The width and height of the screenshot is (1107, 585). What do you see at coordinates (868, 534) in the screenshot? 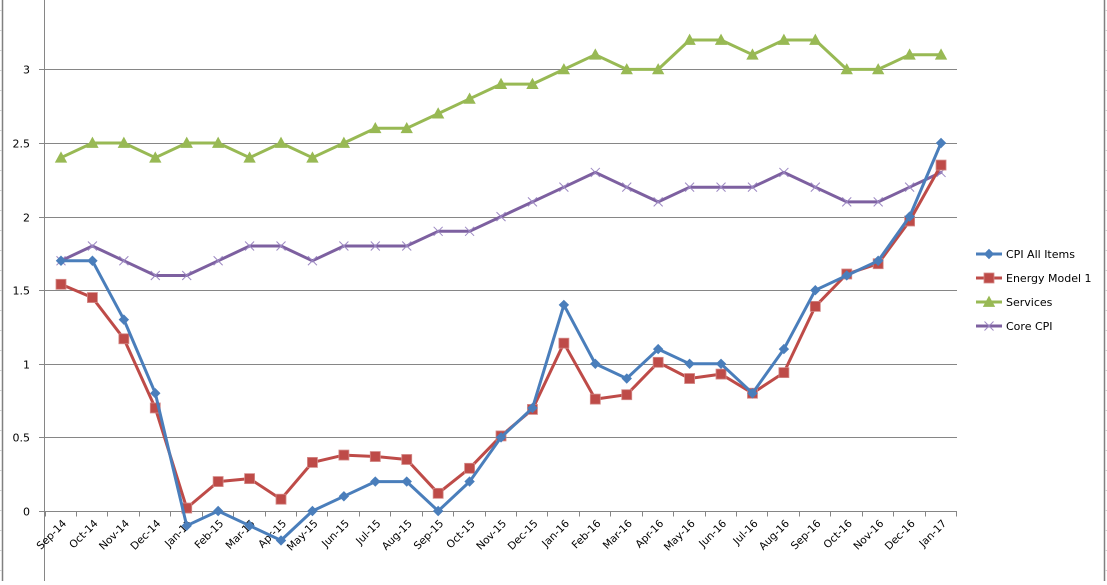
I see `x-tick-label: Nov-16` at bounding box center [868, 534].